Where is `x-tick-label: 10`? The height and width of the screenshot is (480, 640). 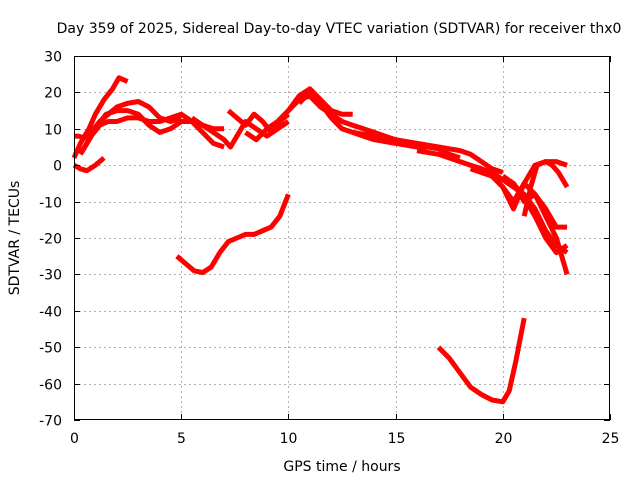 x-tick-label: 10 is located at coordinates (289, 439).